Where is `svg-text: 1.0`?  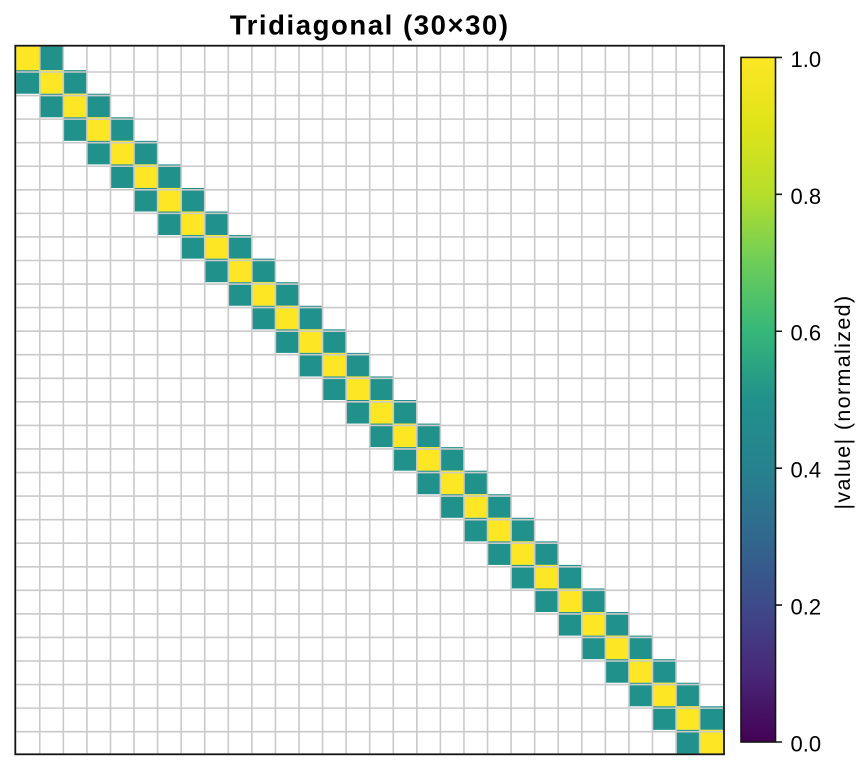 svg-text: 1.0 is located at coordinates (806, 59).